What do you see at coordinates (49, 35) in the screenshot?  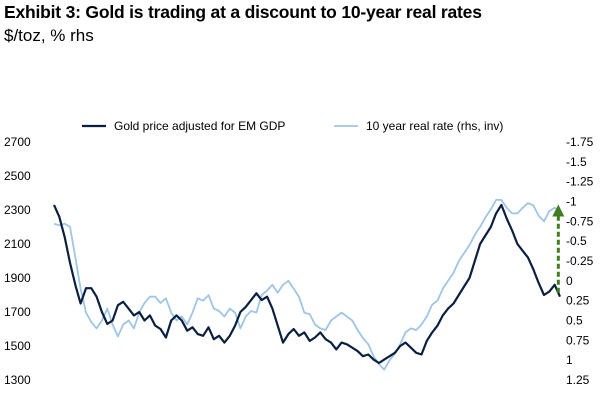 I see `chart-subtitle: $/toz, % rhs` at bounding box center [49, 35].